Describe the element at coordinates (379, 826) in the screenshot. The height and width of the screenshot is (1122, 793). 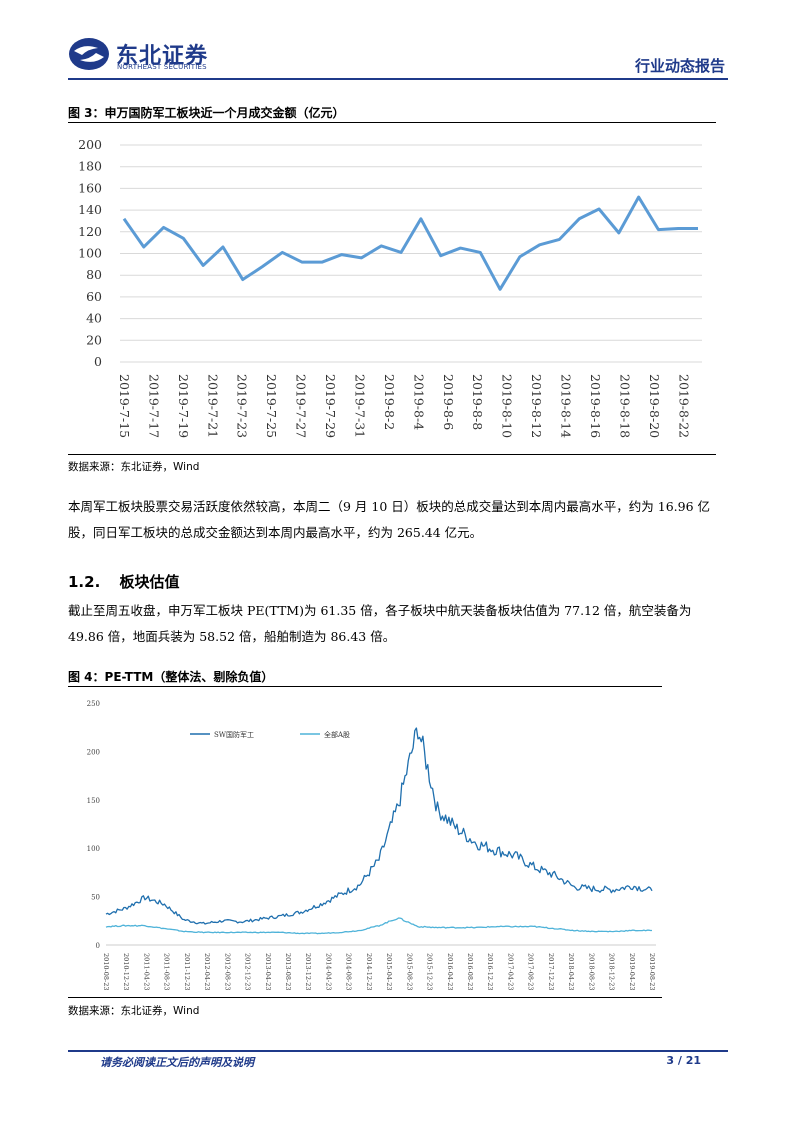
I see `chart2-series-line-sw-defense` at that location.